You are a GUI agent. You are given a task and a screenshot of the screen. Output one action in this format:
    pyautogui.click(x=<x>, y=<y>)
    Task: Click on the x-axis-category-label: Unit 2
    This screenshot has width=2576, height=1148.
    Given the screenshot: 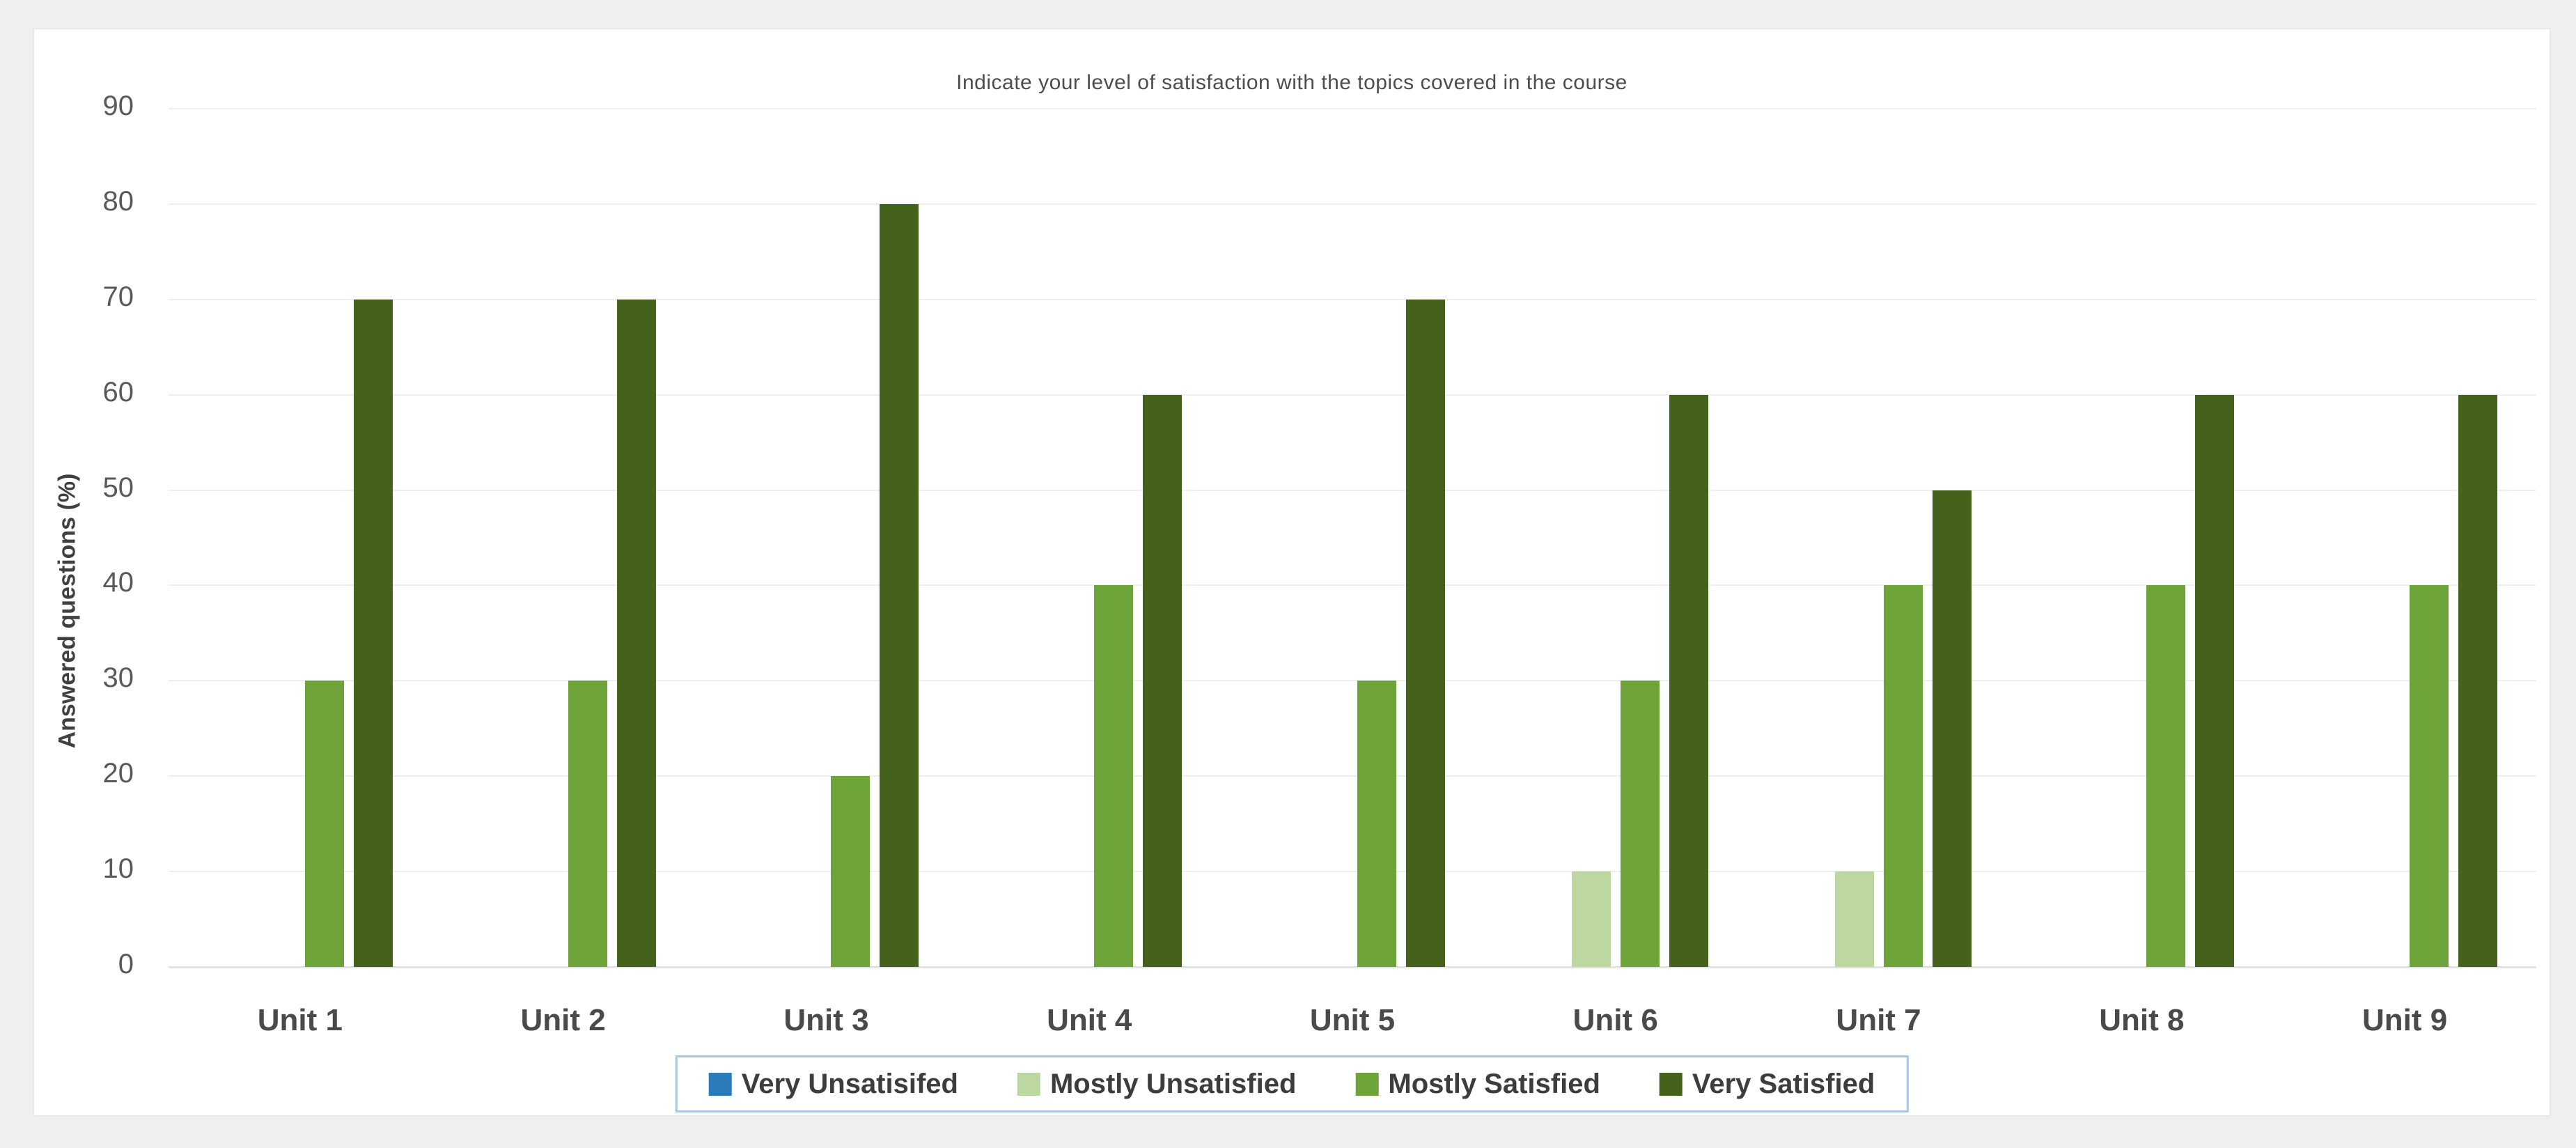 What is the action you would take?
    pyautogui.click(x=563, y=1020)
    